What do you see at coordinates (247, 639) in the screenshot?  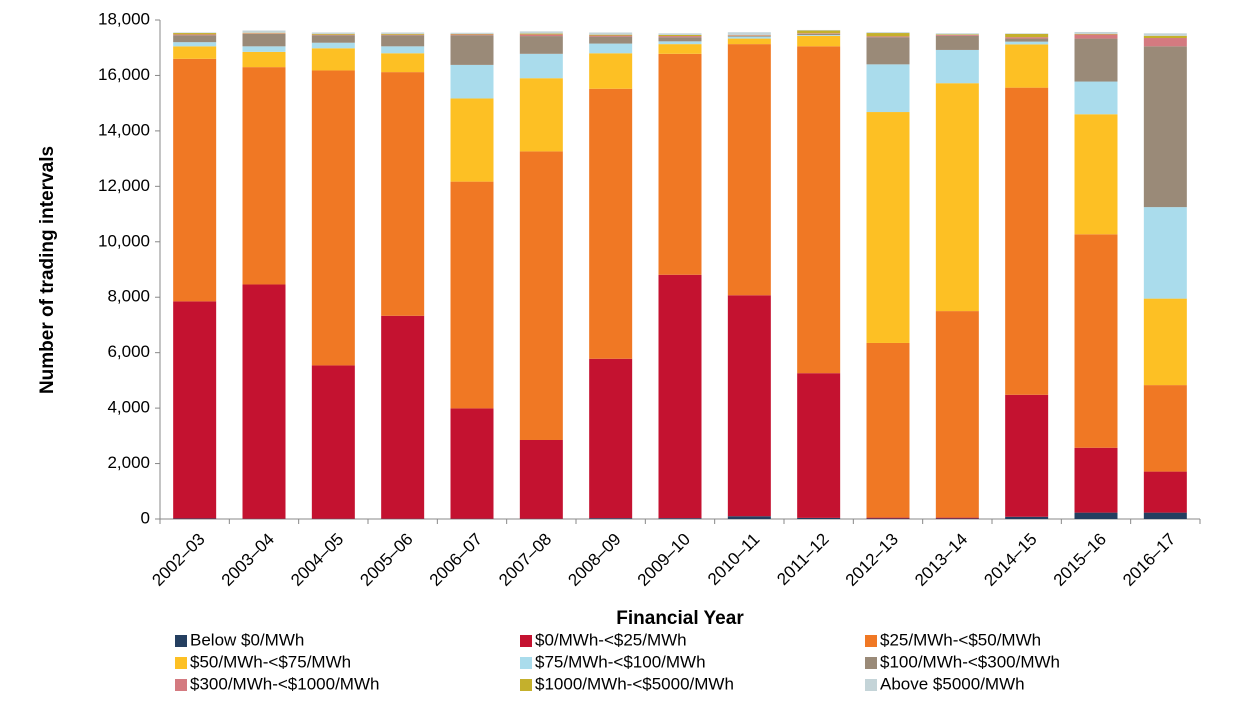 I see `legend-label: Below $0/MWh` at bounding box center [247, 639].